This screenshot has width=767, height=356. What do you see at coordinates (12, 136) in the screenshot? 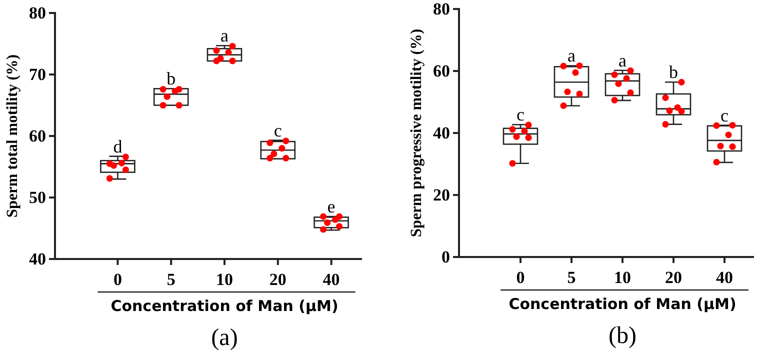
I see `y-axis-title: Sperm total motility (%)` at bounding box center [12, 136].